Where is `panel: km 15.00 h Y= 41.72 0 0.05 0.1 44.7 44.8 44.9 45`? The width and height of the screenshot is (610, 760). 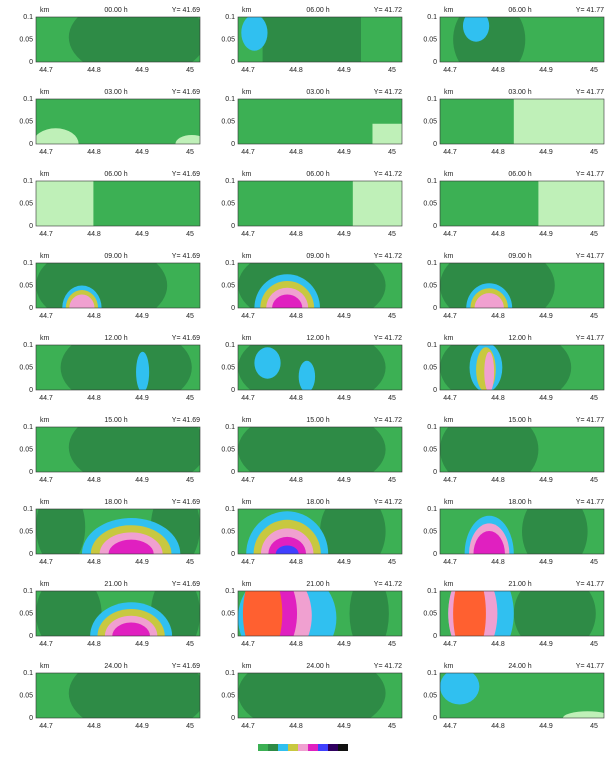 panel: km 15.00 h Y= 41.72 0 0.05 0.1 44.7 44.8 44.9 45 is located at coordinates (312, 450).